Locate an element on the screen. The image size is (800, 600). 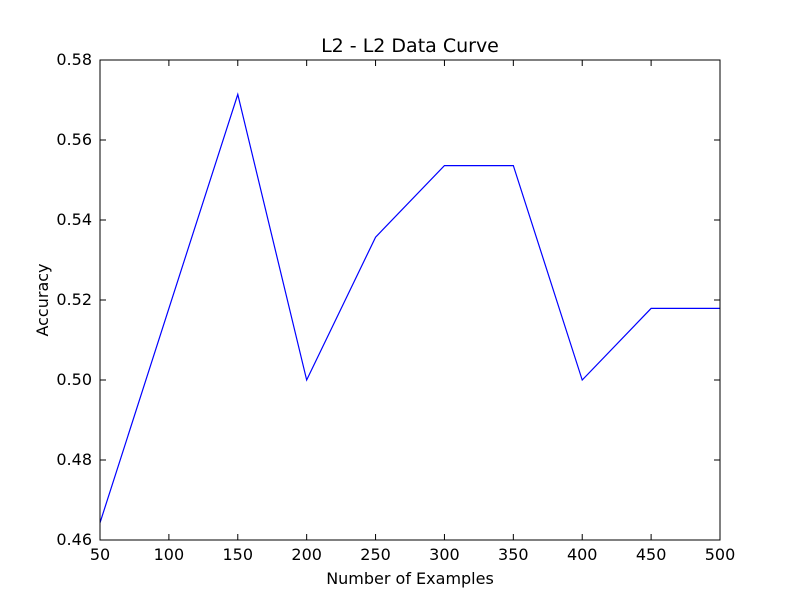
x-axis-title: Number of Examples is located at coordinates (410, 578).